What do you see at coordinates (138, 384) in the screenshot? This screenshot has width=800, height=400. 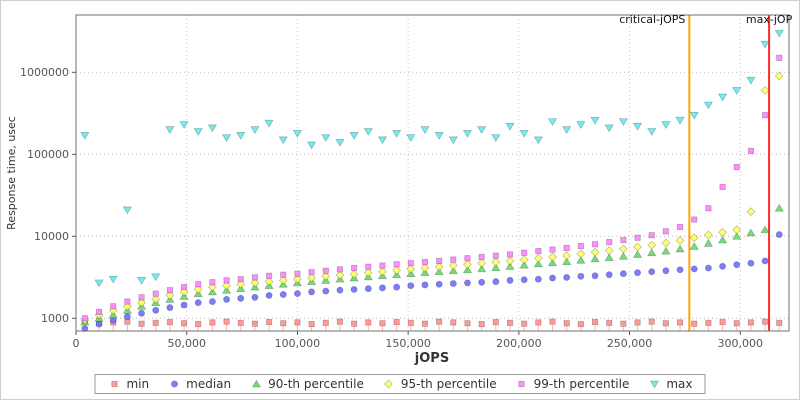 I see `legend-label-min: min` at bounding box center [138, 384].